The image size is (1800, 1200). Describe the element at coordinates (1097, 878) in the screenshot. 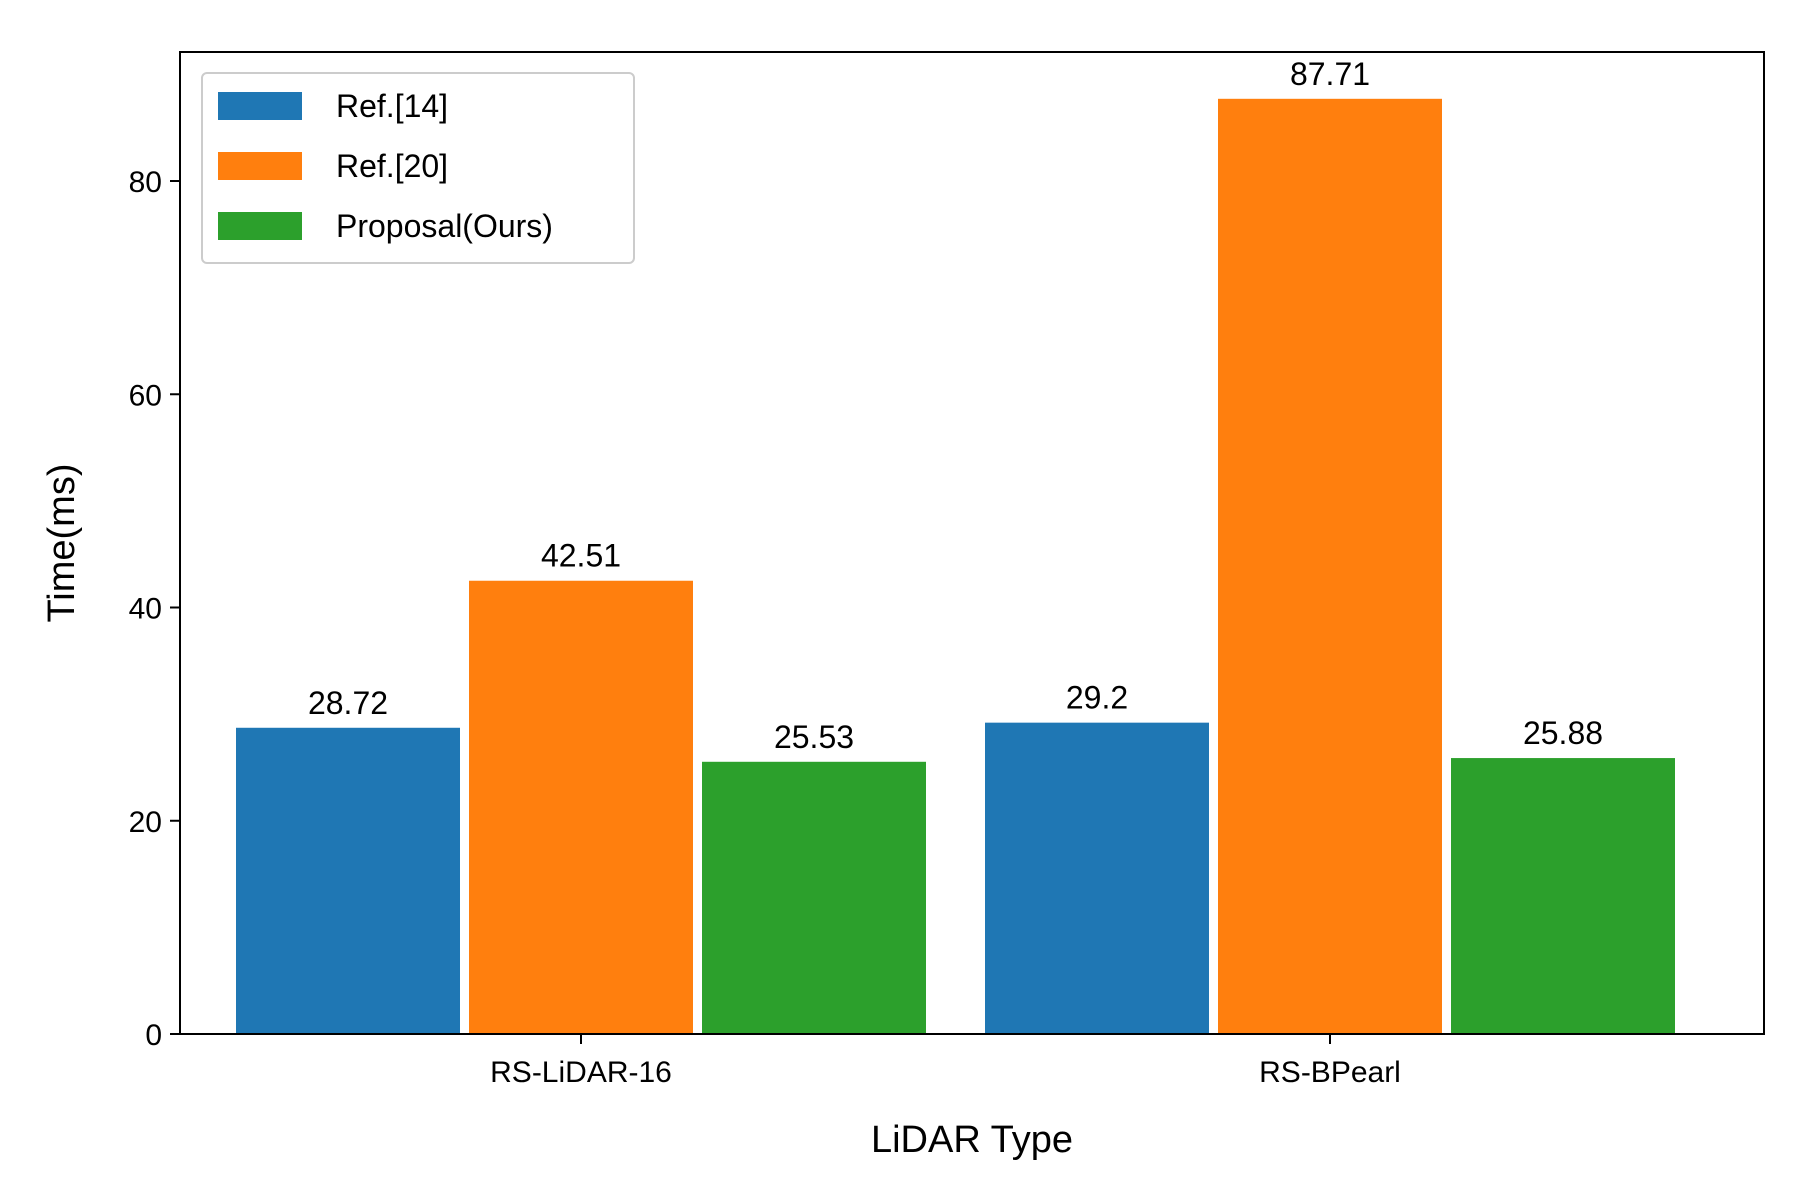

I see `bar-ref-14--rs-bpearl` at that location.